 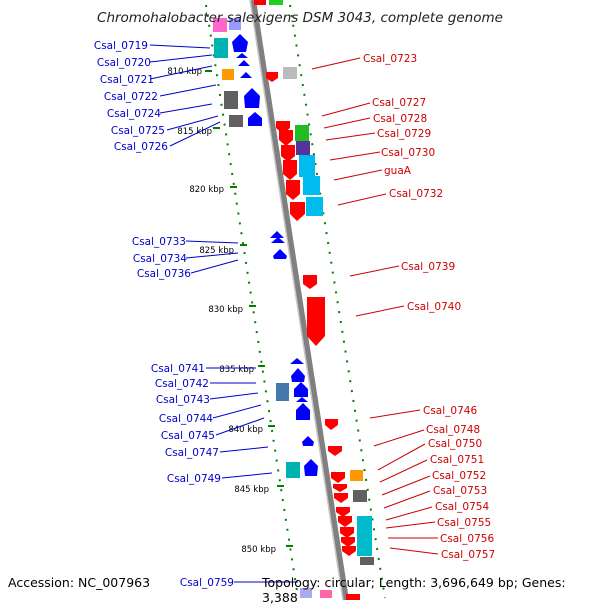 What do you see at coordinates (457, 460) in the screenshot?
I see `gene-label: Csal_0751` at bounding box center [457, 460].